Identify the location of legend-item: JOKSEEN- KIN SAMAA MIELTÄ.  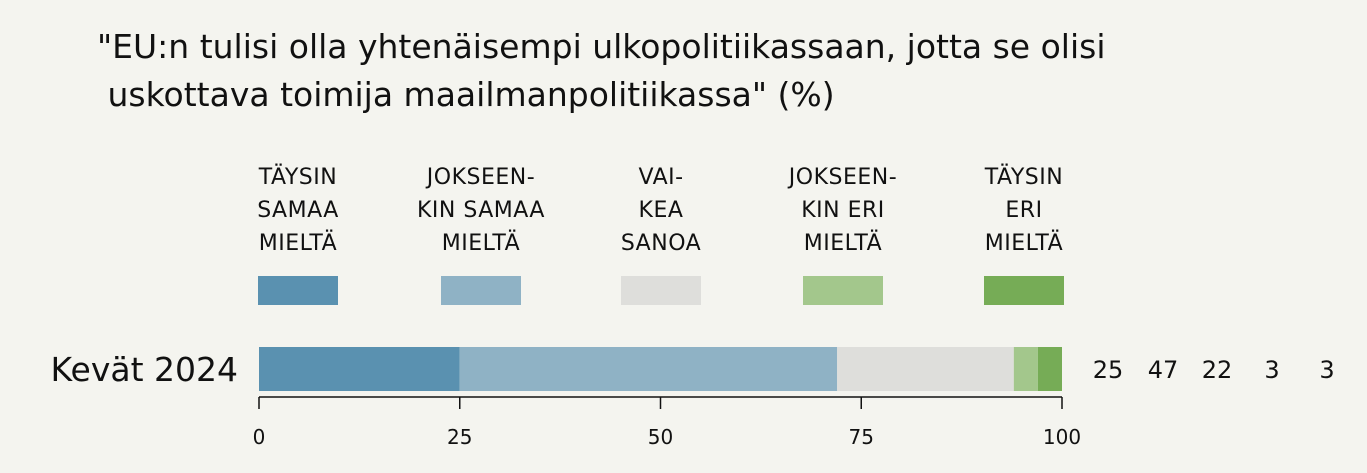
(481, 235).